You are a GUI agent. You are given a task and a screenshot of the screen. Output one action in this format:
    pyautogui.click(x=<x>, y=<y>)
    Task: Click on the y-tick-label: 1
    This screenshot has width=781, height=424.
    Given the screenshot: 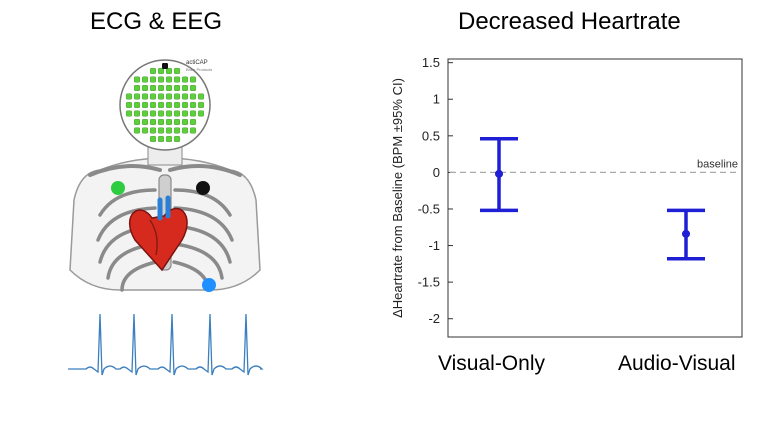 What is the action you would take?
    pyautogui.click(x=436, y=99)
    